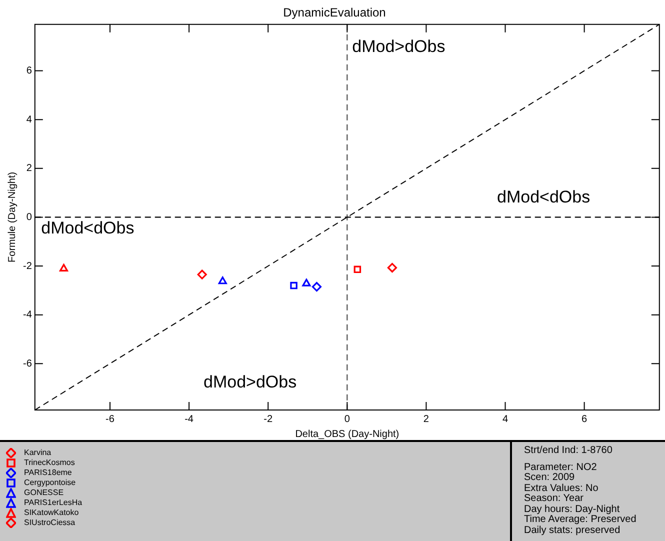  Describe the element at coordinates (550, 478) in the screenshot. I see `text: Scen: 2009` at that location.